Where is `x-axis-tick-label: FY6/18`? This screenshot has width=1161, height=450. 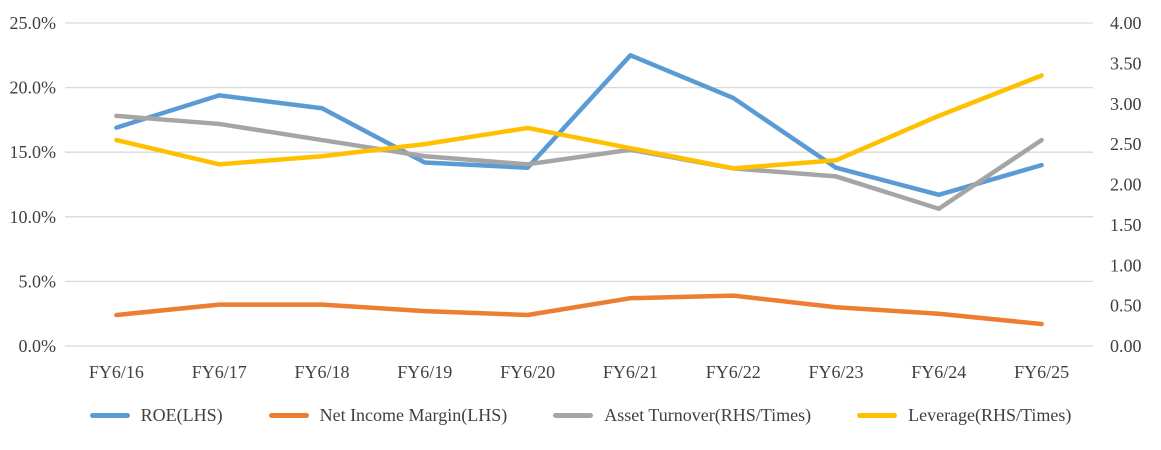 x-axis-tick-label: FY6/18 is located at coordinates (321, 372).